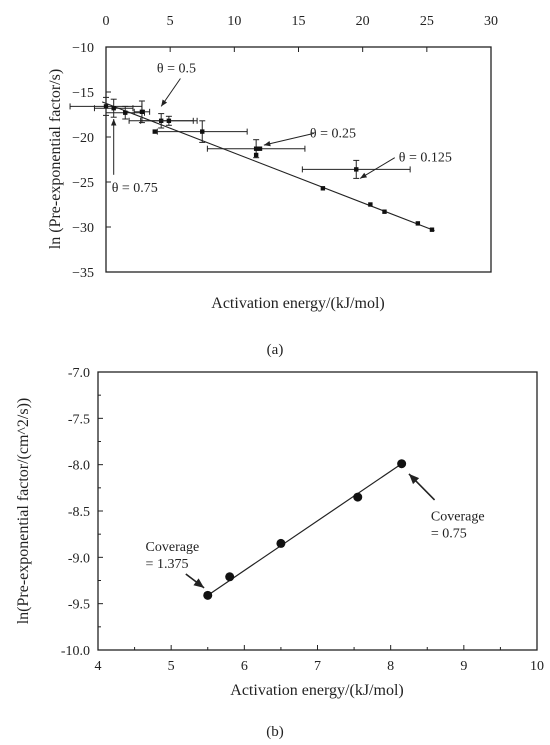 This screenshot has width=550, height=745. Describe the element at coordinates (363, 21) in the screenshot. I see `chart-a-x-tick-label: 20` at that location.